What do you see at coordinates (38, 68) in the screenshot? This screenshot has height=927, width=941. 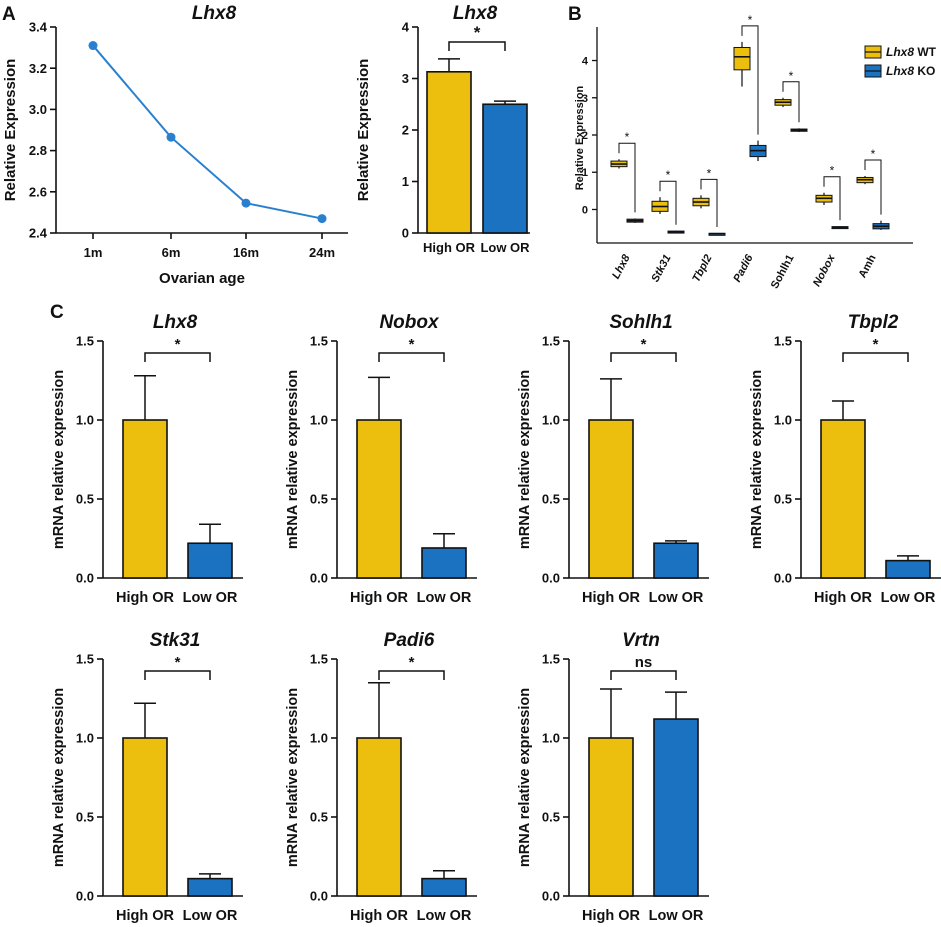 I see `y-tick-label: 3.2` at bounding box center [38, 68].